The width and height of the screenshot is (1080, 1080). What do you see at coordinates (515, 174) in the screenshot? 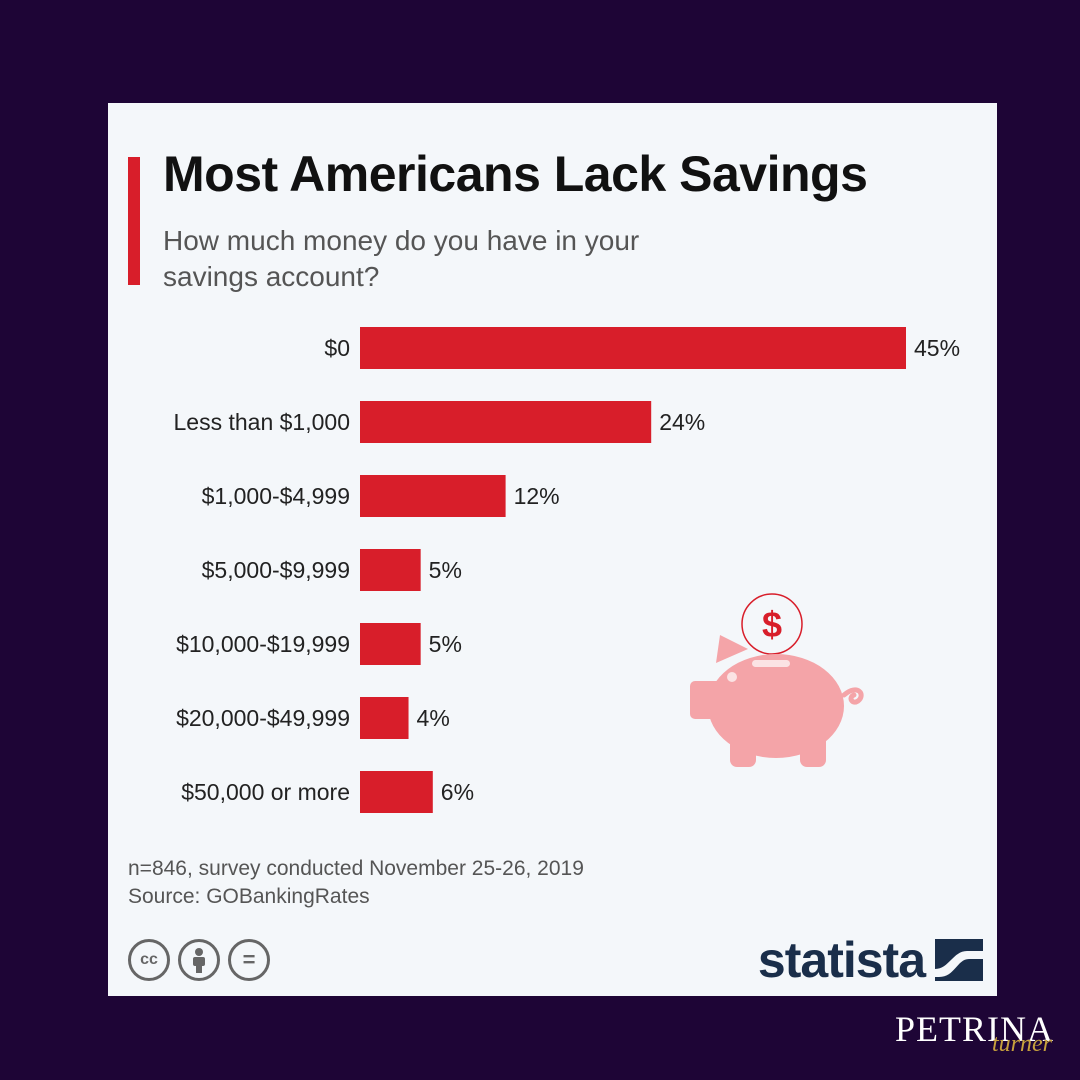
I see `chart-title: Most Americans Lack Savings` at bounding box center [515, 174].